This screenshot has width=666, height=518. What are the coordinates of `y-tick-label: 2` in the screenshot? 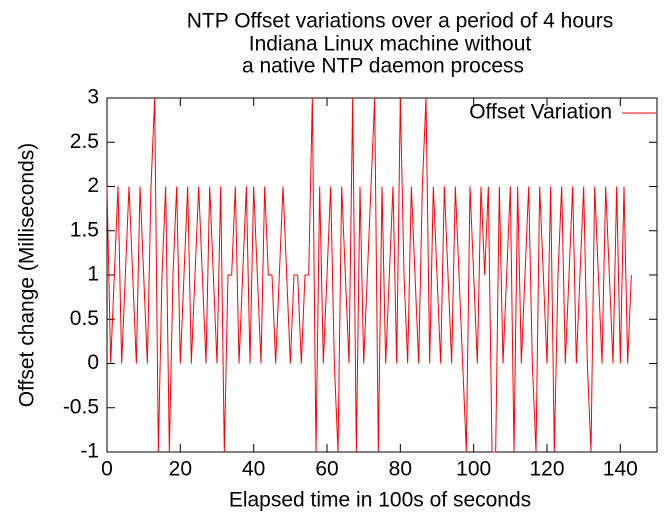 It's located at (93, 185).